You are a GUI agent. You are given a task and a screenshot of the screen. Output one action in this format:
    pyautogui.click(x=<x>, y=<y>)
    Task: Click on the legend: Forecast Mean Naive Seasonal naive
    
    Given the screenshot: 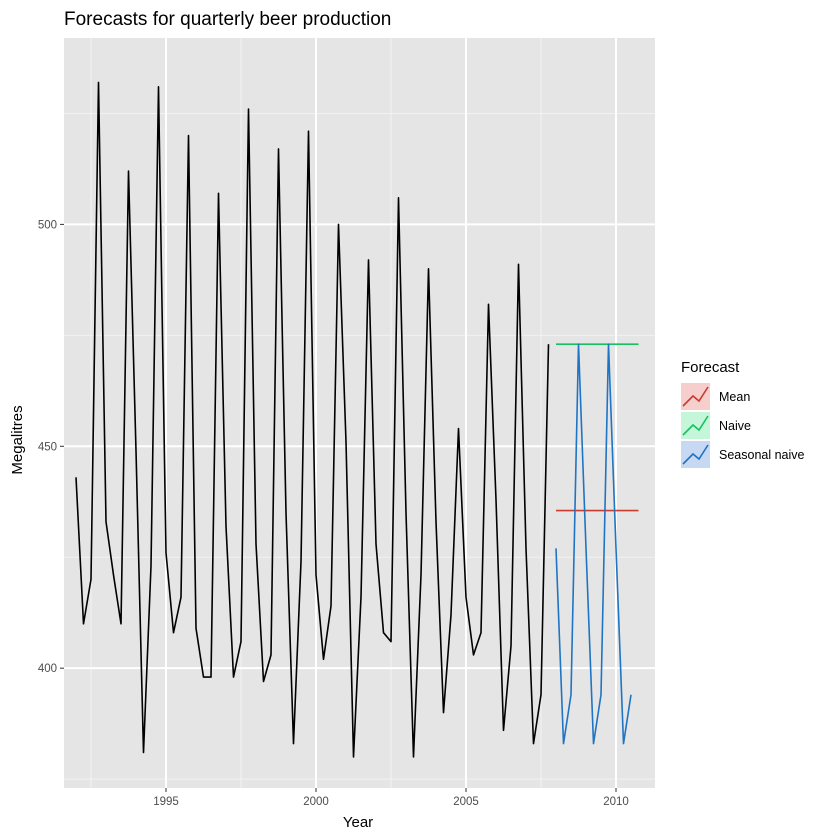 What is the action you would take?
    pyautogui.click(x=743, y=413)
    